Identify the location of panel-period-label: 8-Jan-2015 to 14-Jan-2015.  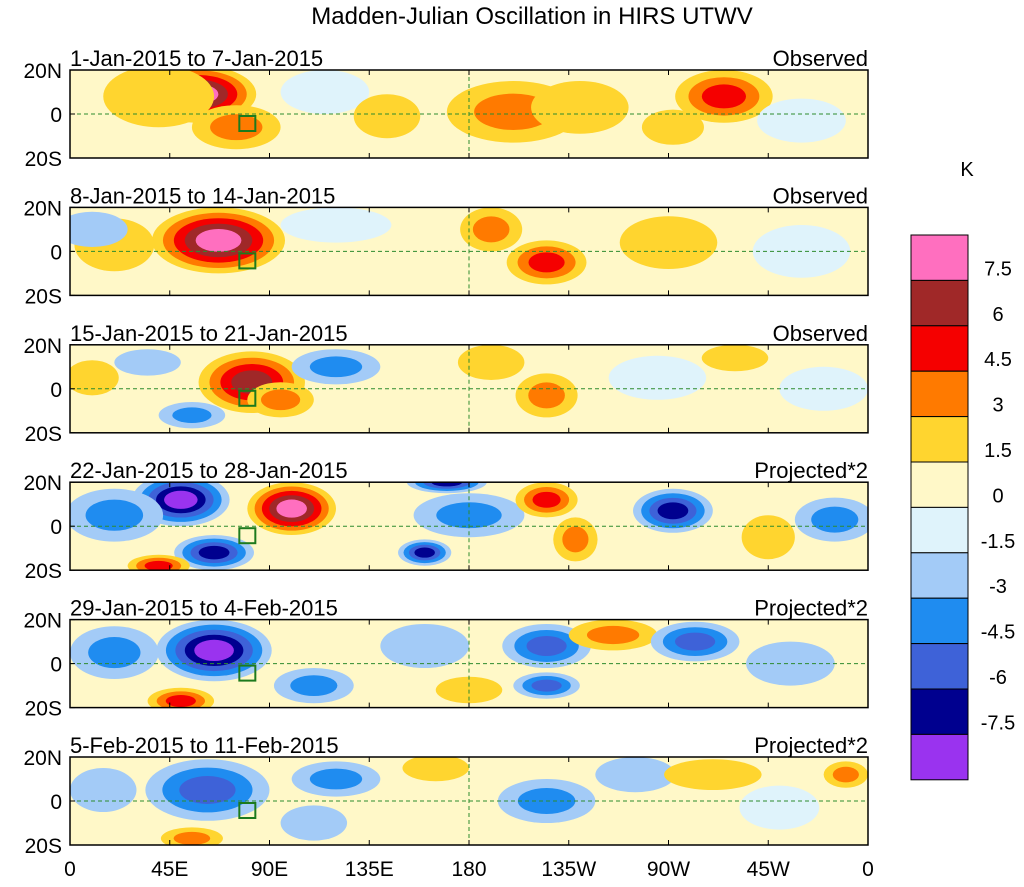
(202, 195).